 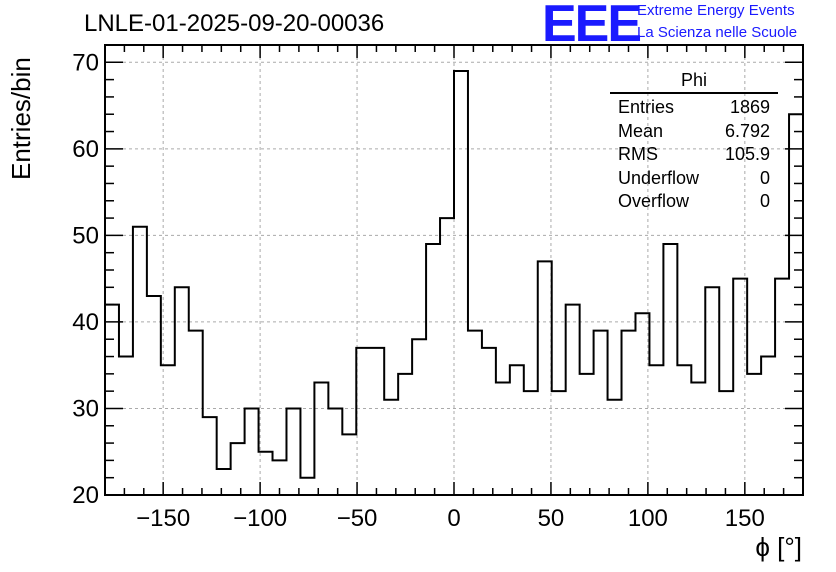 I want to click on y-tick-label: 40, so click(x=85, y=322).